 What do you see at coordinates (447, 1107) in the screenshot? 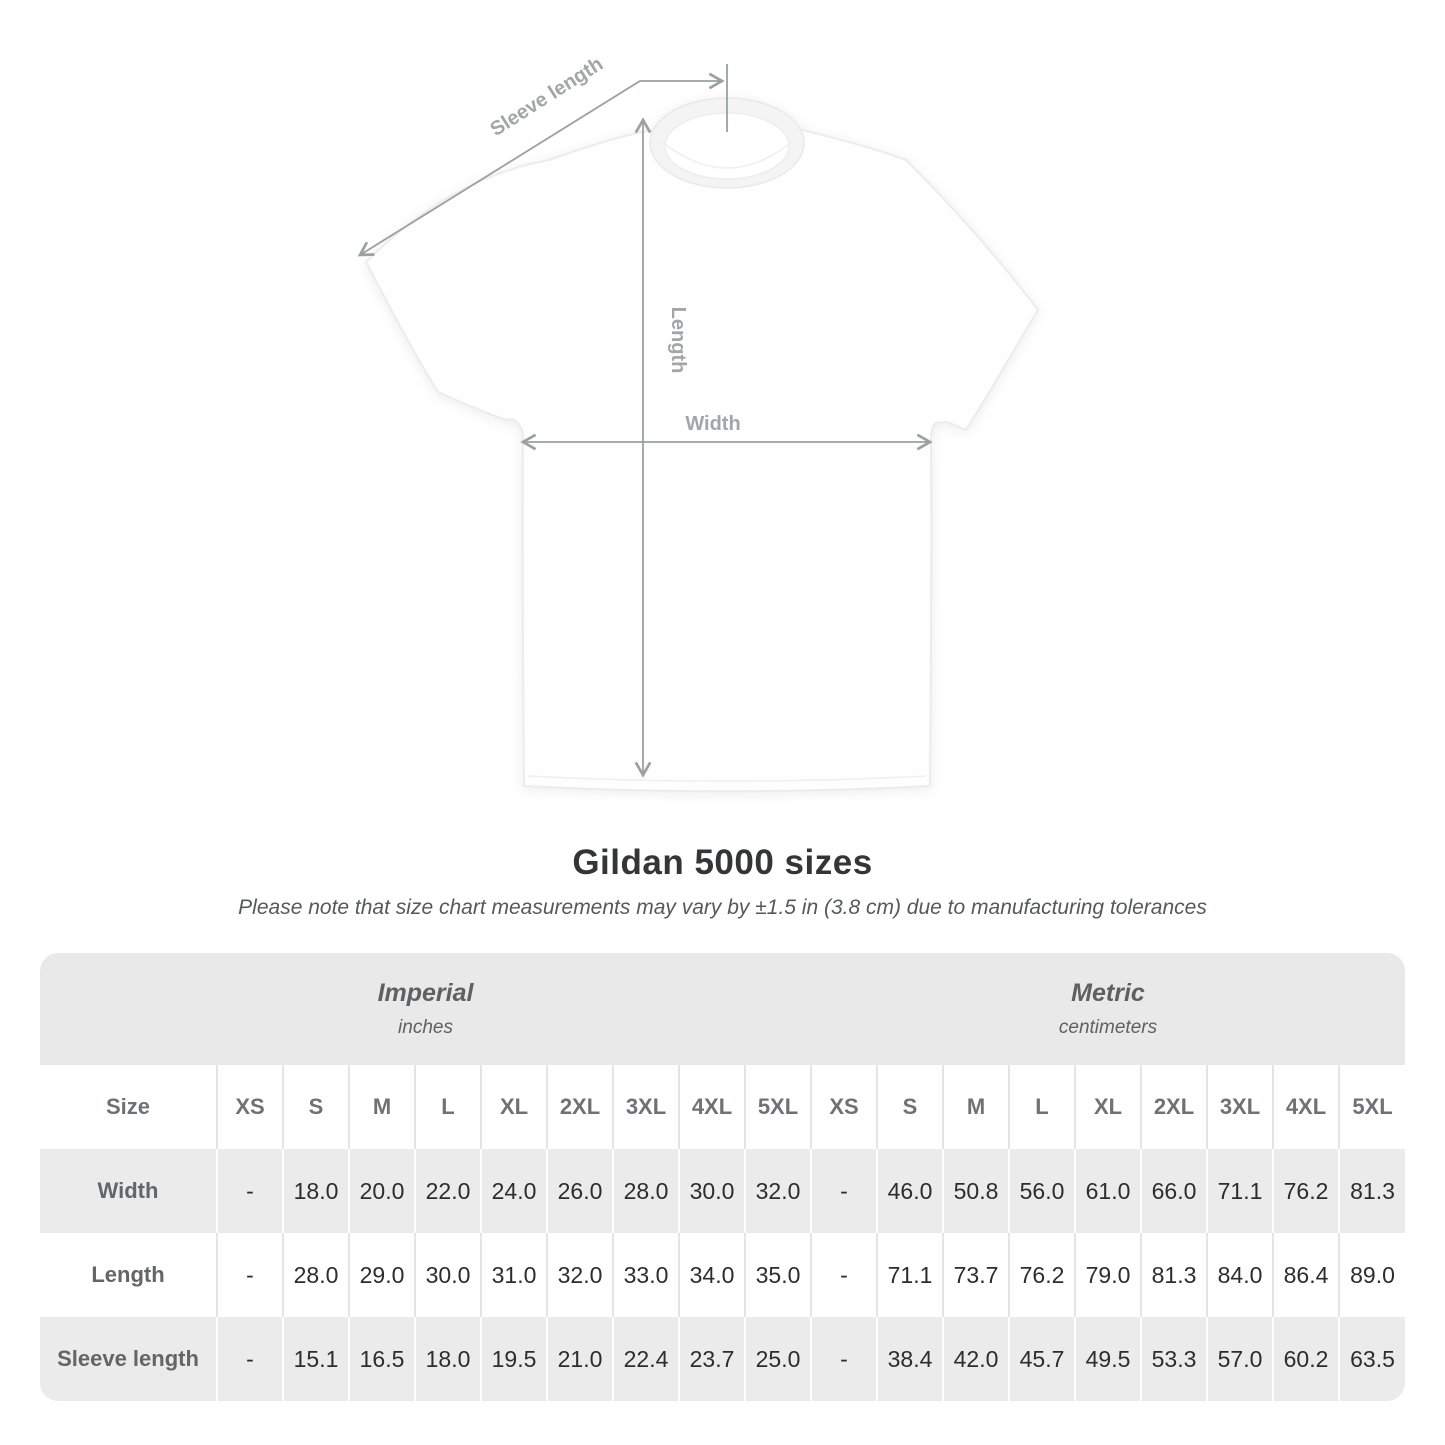
I see `size-col-header-imperial: L` at bounding box center [447, 1107].